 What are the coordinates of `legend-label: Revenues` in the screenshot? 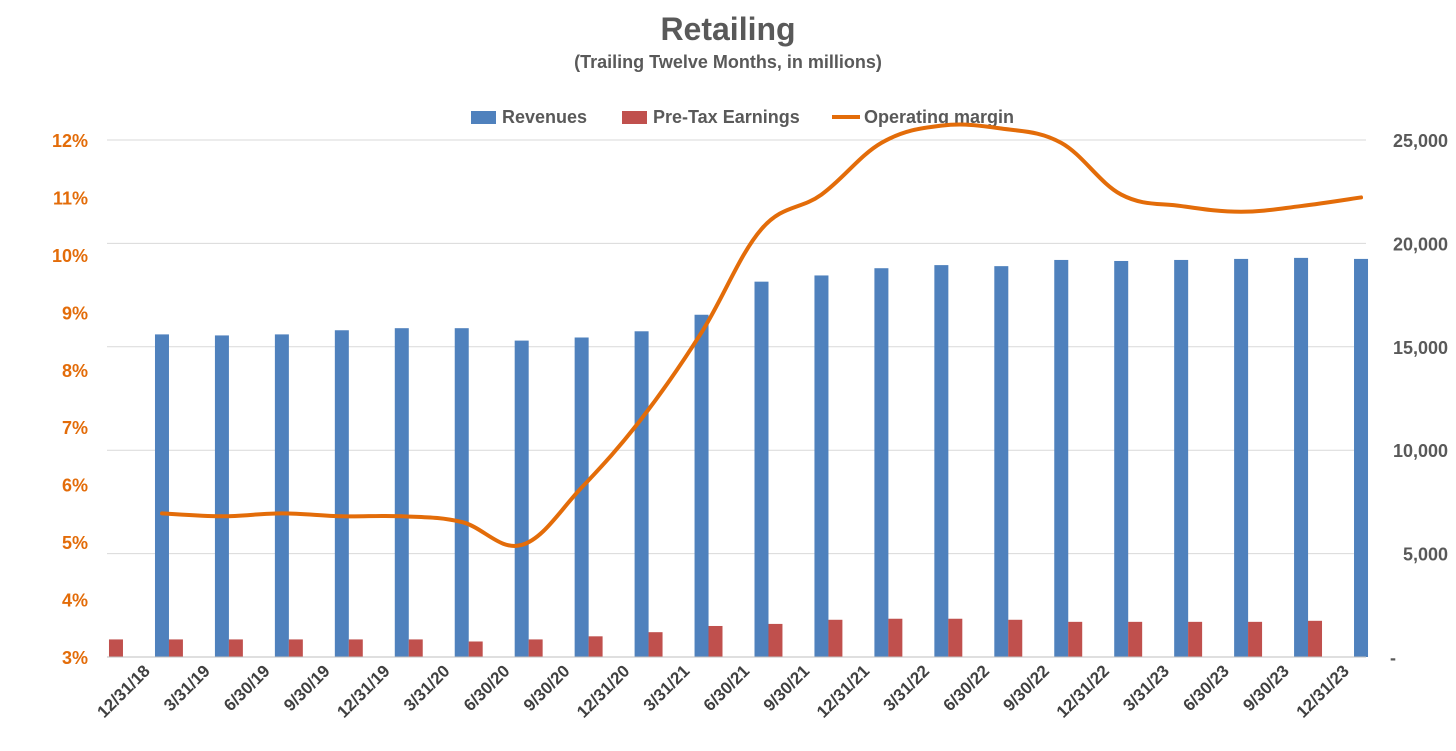 It's located at (544, 117).